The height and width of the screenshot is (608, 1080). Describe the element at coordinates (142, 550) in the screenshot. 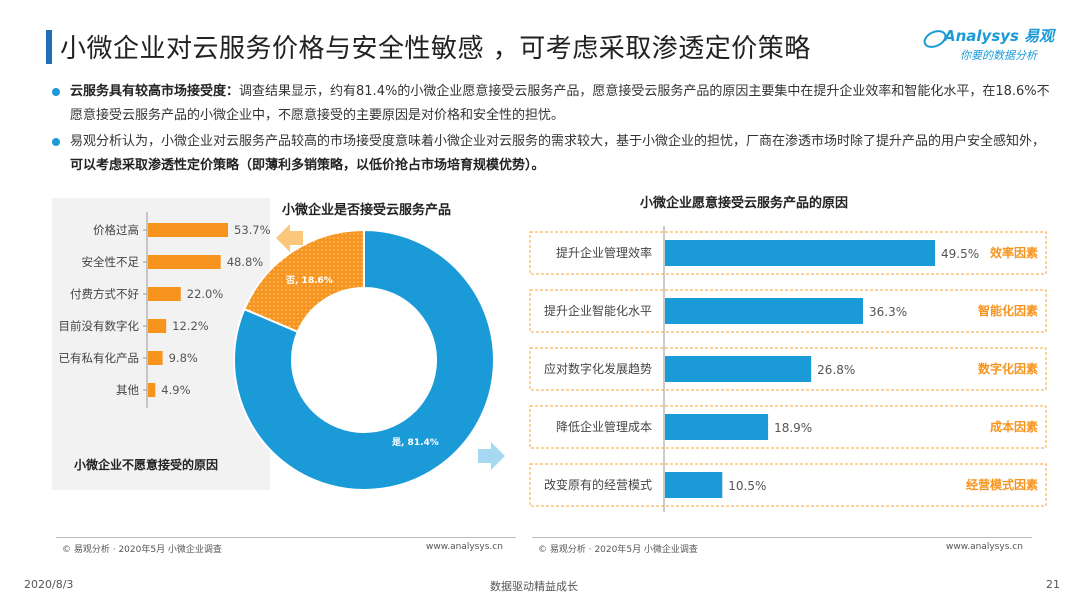

I see `left-source: © 易观分析 · 2020年5月 小微企业调查` at that location.